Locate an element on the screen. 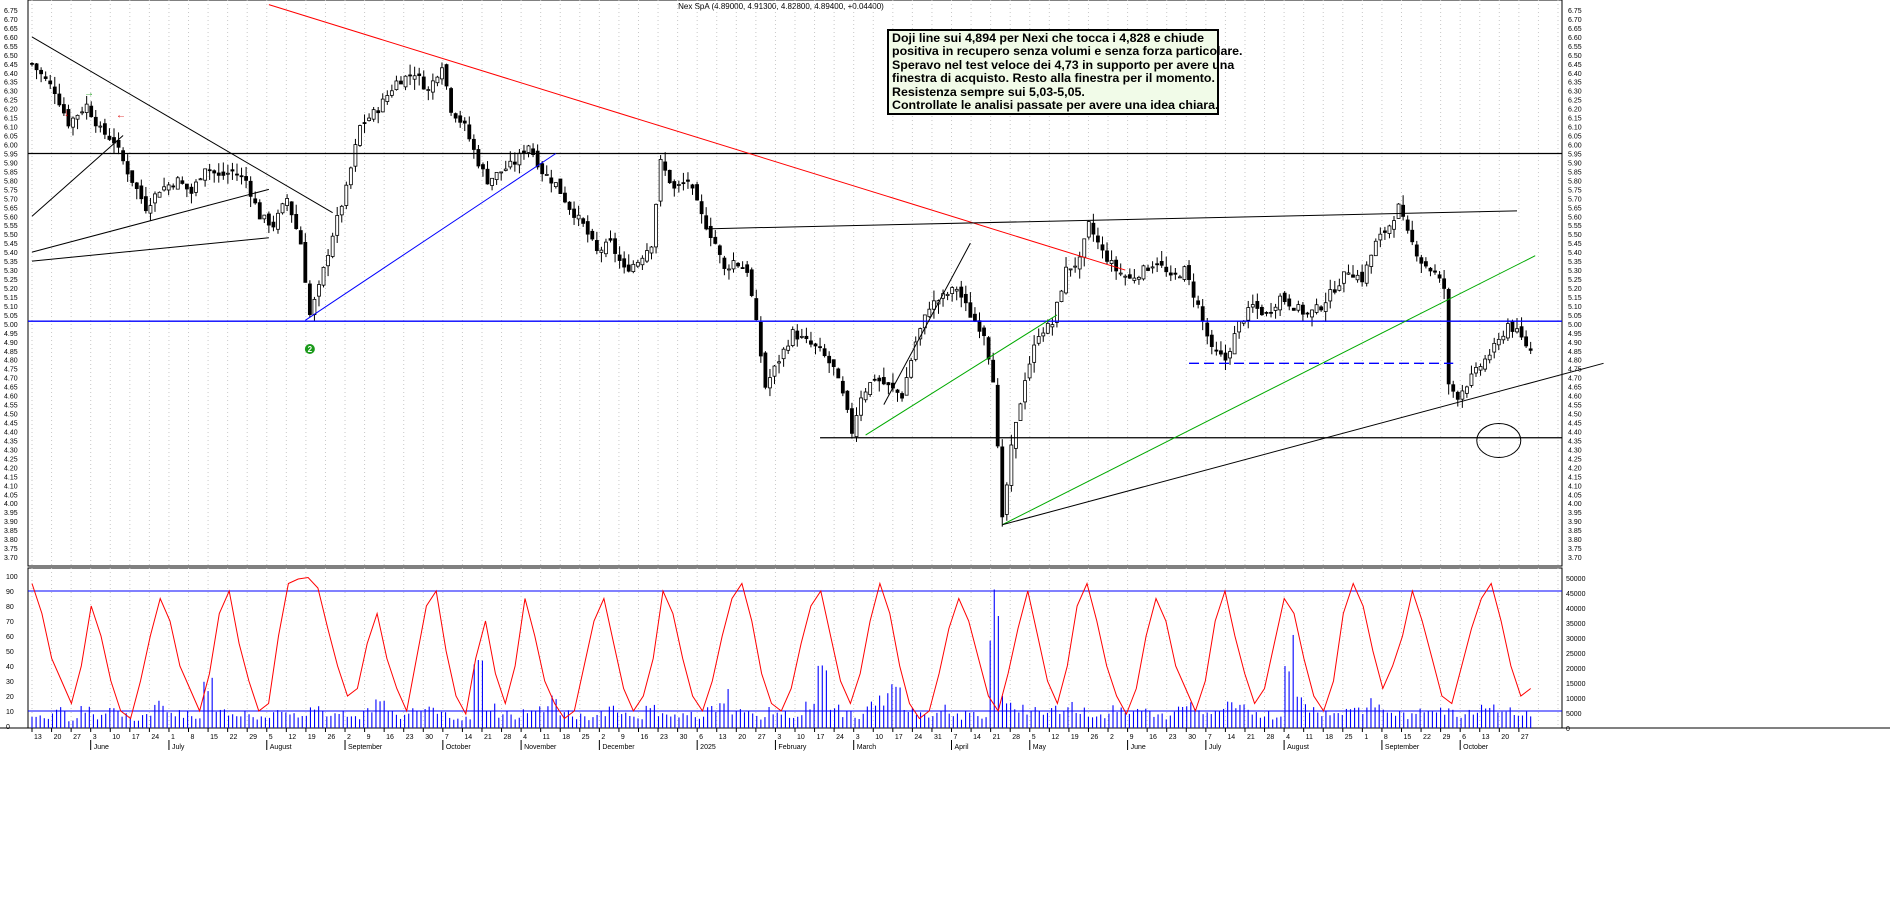 The width and height of the screenshot is (1890, 902). x-day-label: 8 is located at coordinates (193, 737).